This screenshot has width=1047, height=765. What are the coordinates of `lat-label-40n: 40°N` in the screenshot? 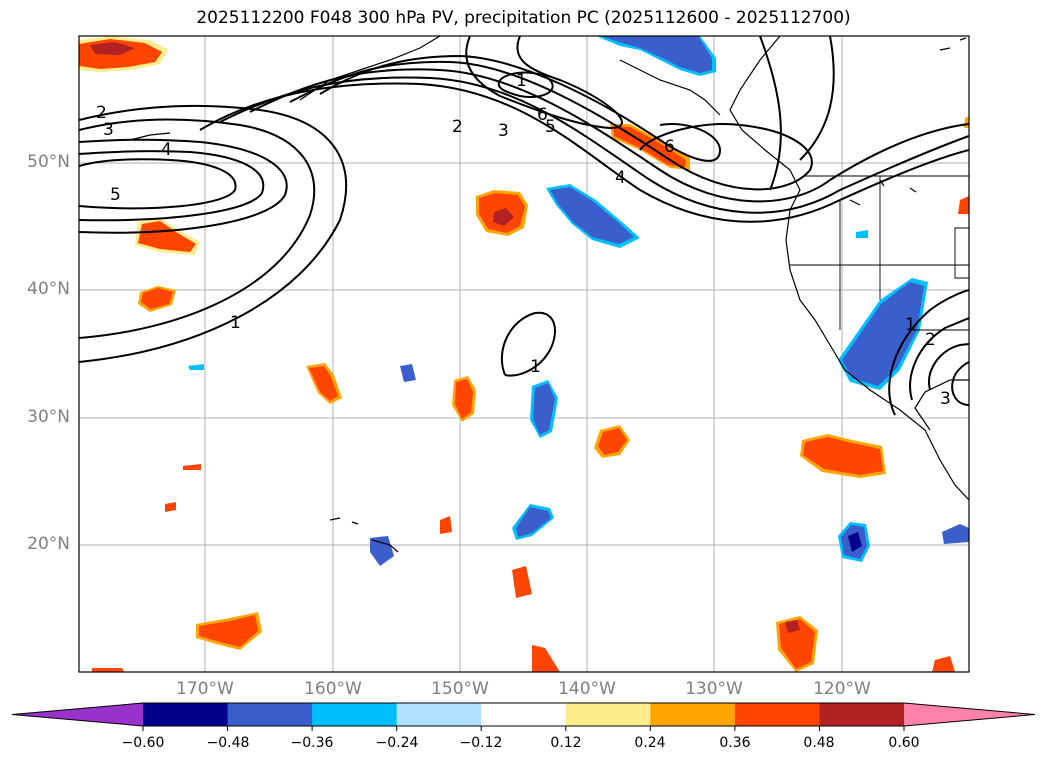 It's located at (48, 289).